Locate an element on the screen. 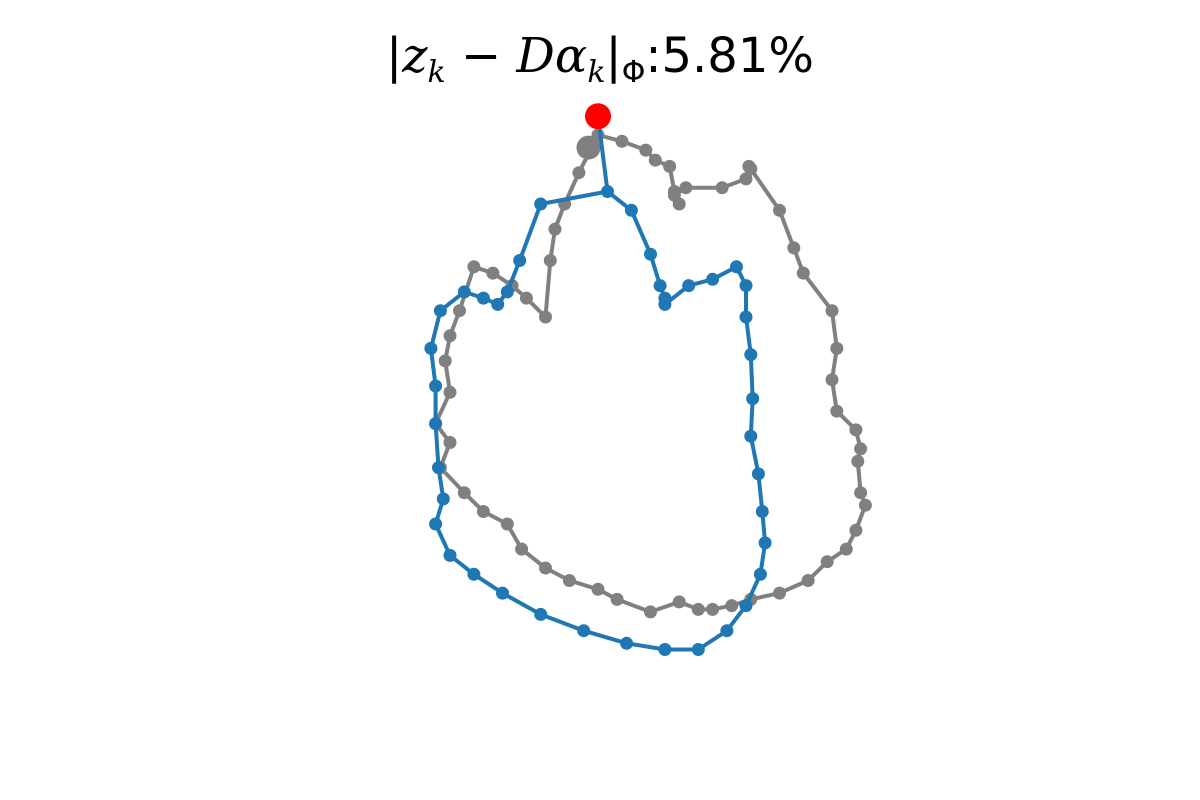 The image size is (1200, 800). chart-title: |zk − Dαk|Φ:5.81% is located at coordinates (600, 59).